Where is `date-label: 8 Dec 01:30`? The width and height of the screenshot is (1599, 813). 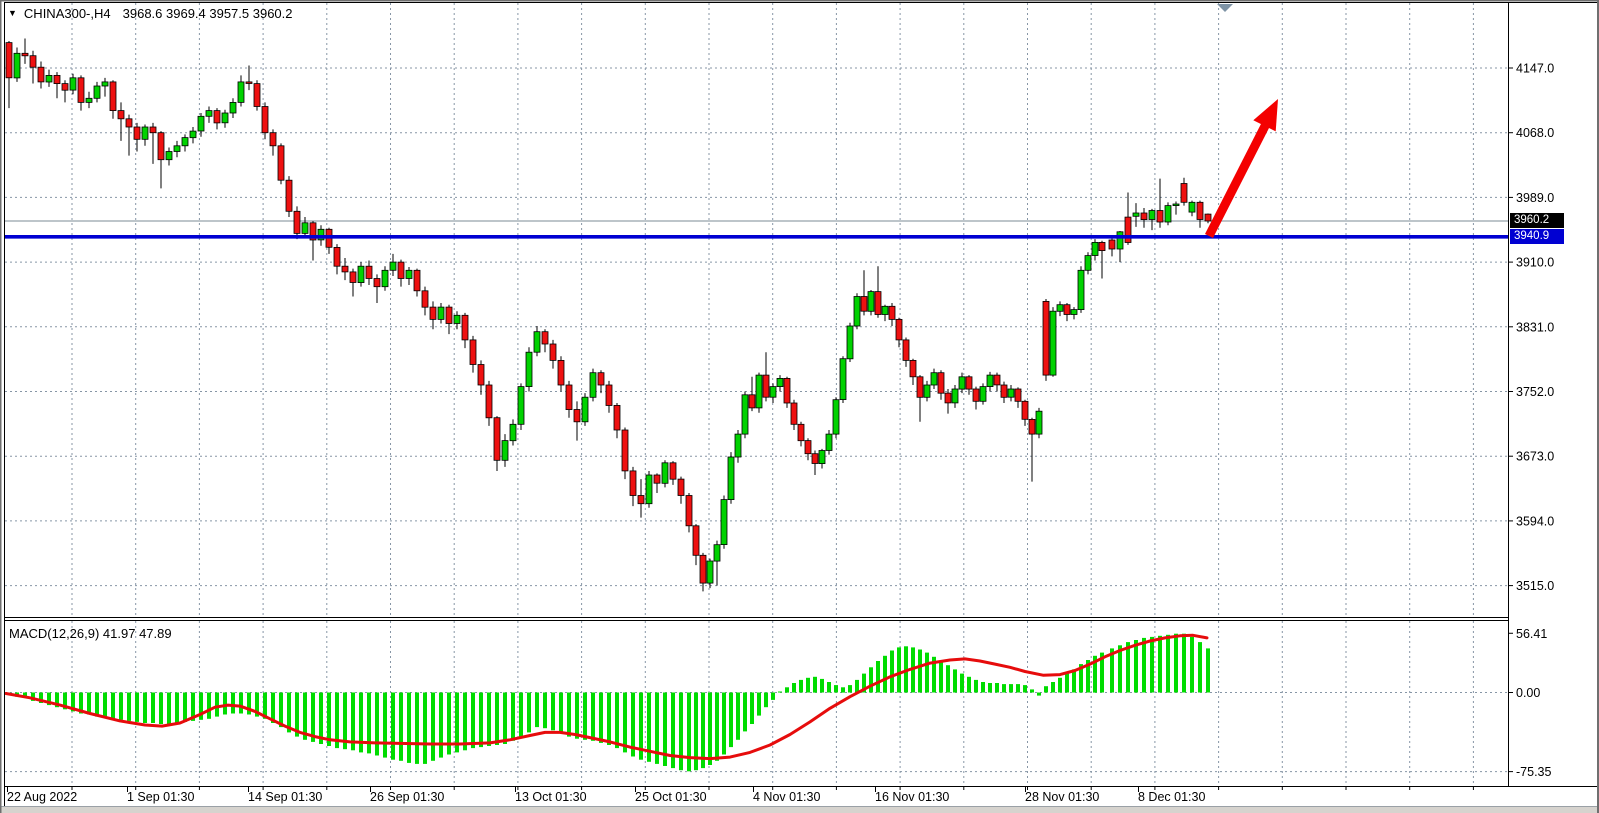
date-label: 8 Dec 01:30 is located at coordinates (1171, 797).